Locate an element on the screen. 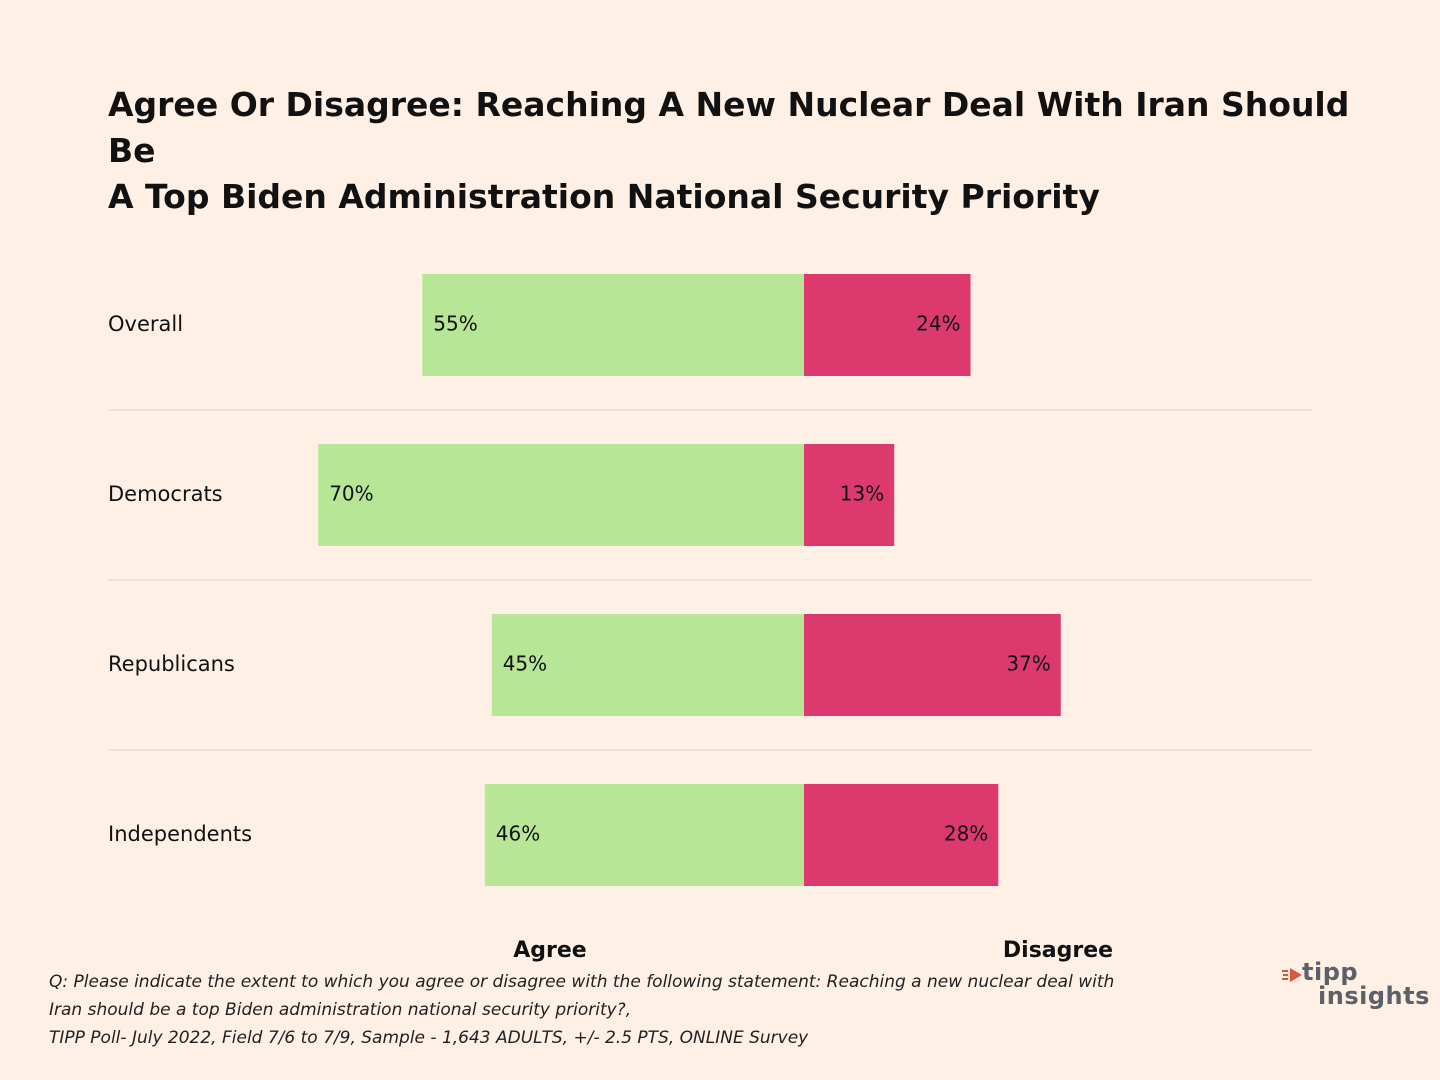 The width and height of the screenshot is (1440, 1080). axis-label-agree: Agree is located at coordinates (549, 950).